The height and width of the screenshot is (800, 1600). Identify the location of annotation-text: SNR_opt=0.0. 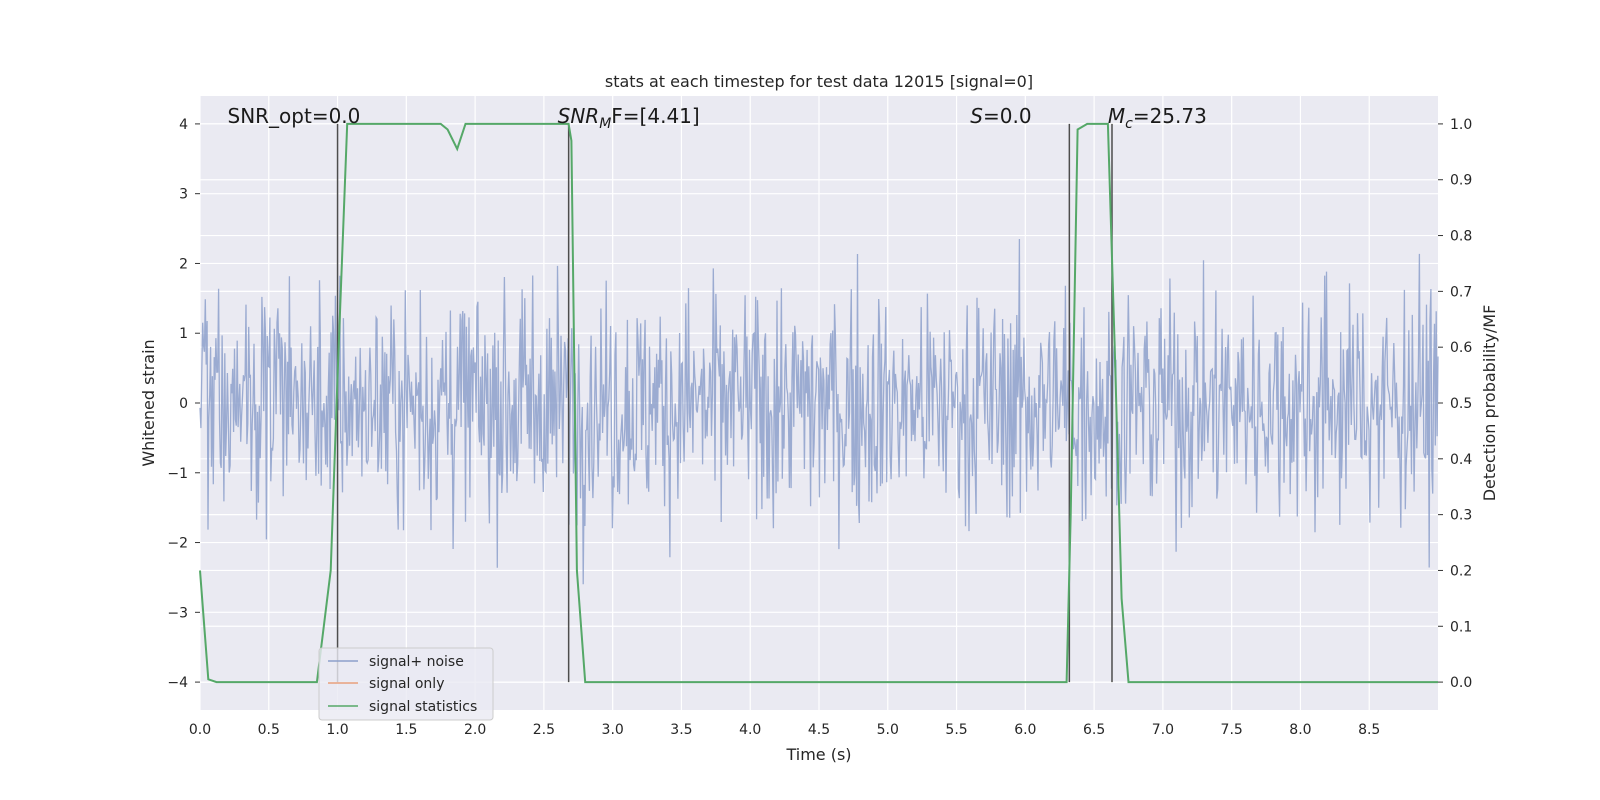
(294, 116).